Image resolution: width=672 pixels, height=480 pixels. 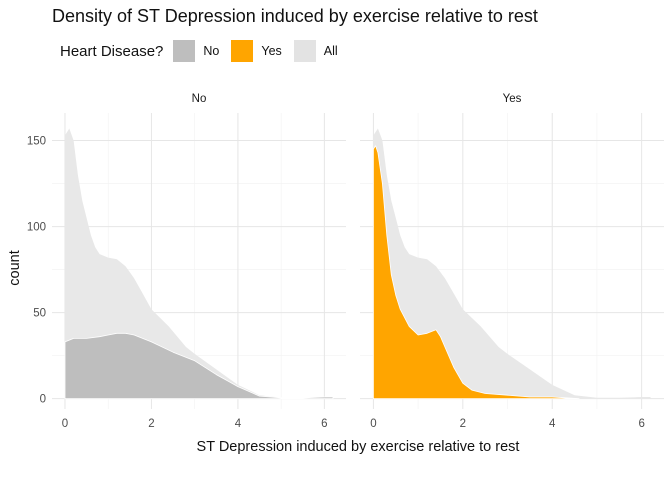 I want to click on legend-swatch-yes, so click(x=242, y=51).